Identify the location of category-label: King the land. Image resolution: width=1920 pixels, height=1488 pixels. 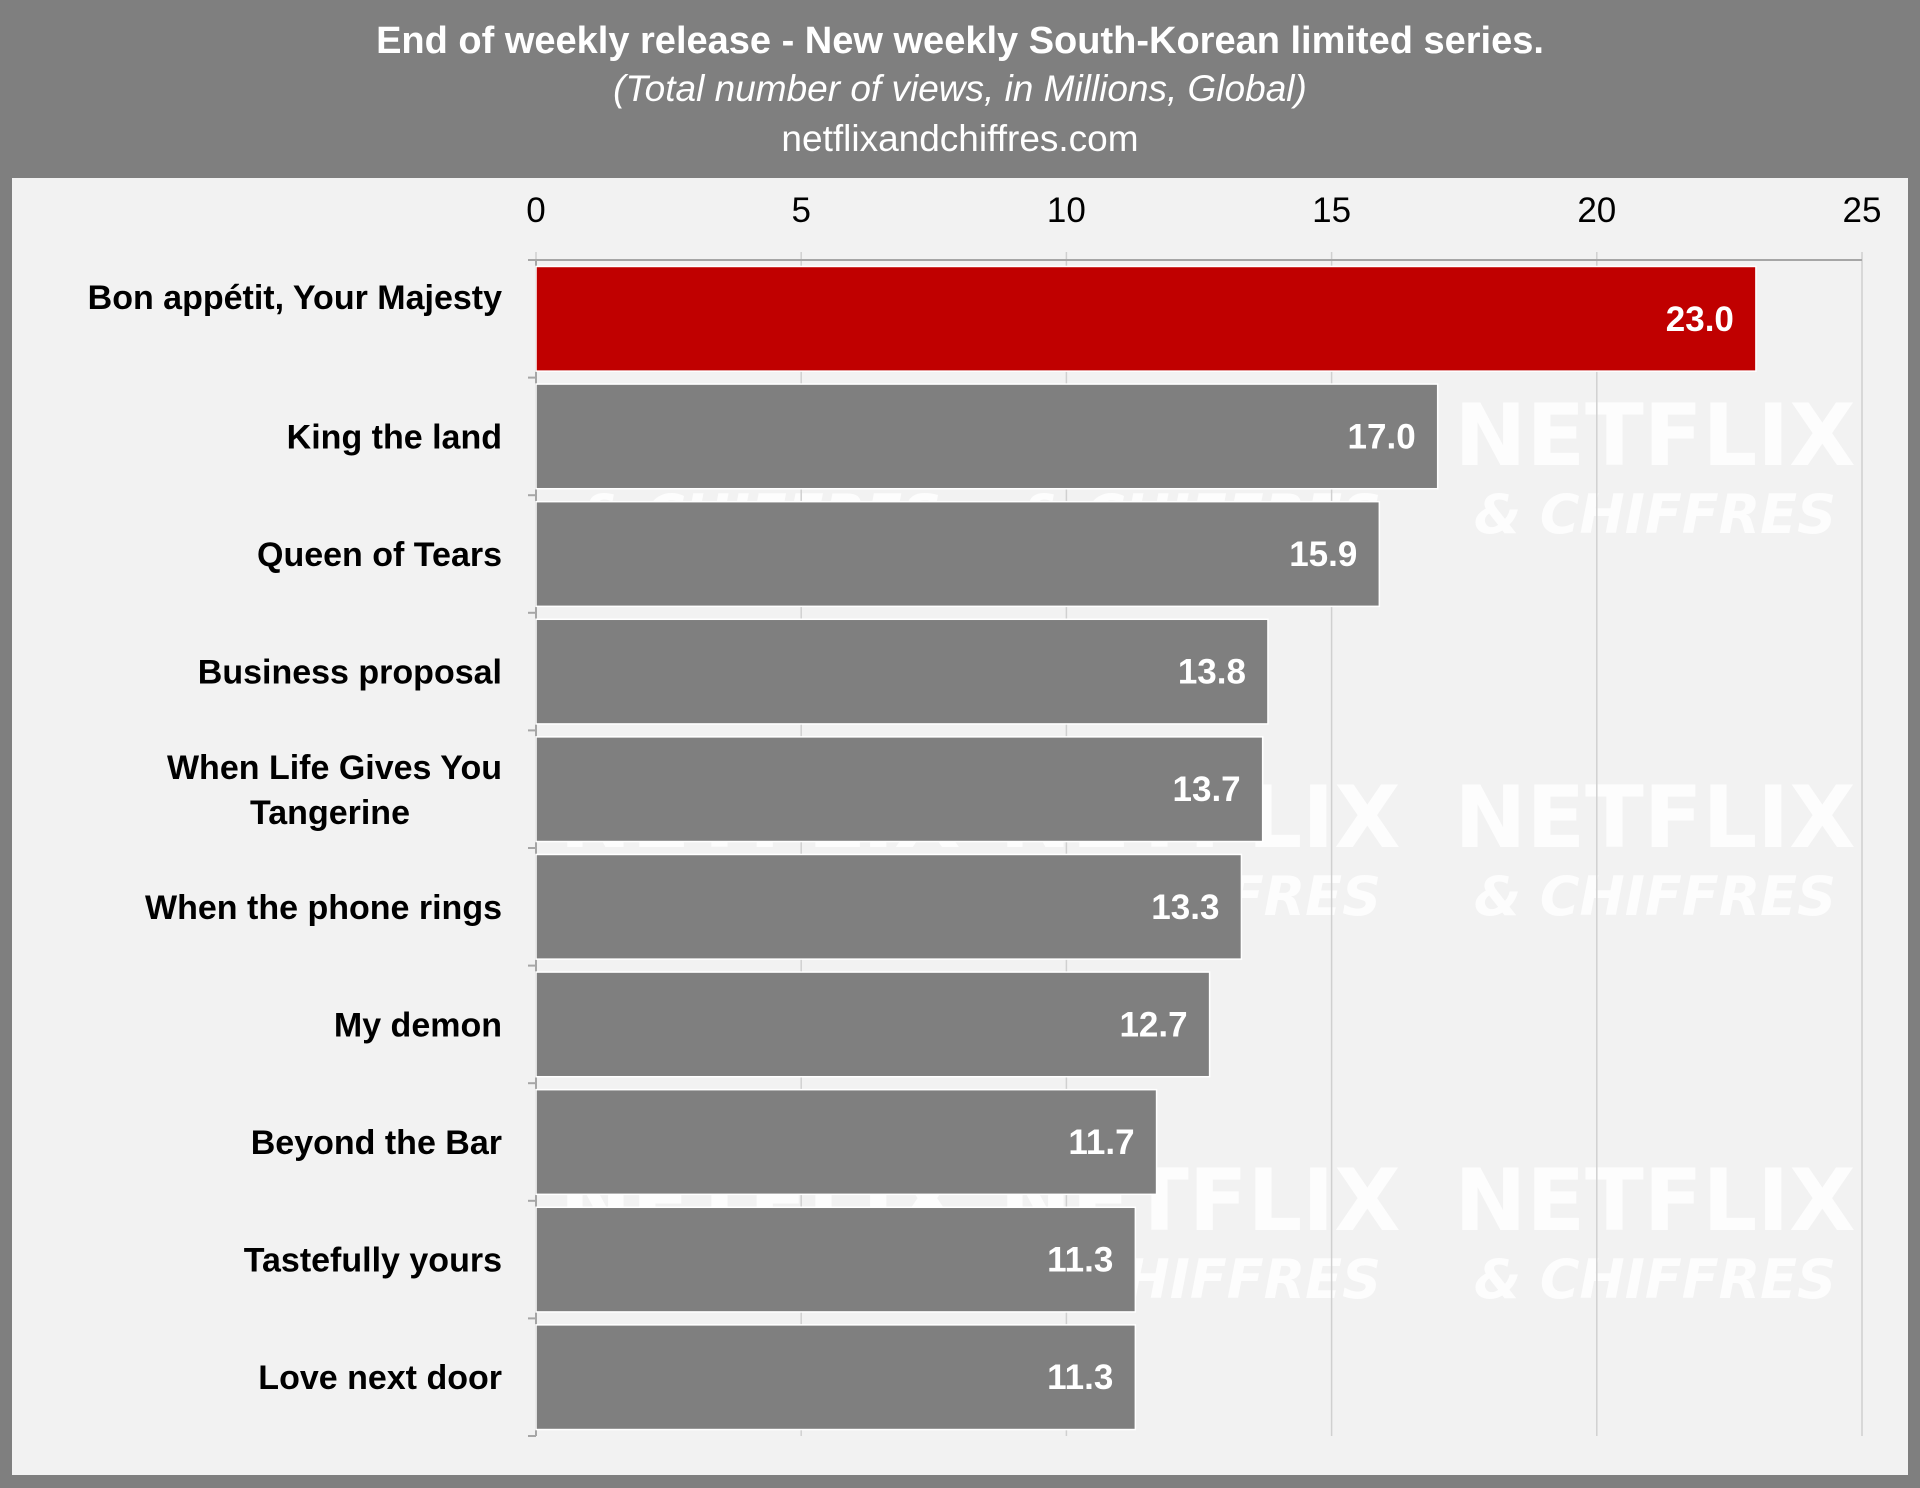
(394, 437).